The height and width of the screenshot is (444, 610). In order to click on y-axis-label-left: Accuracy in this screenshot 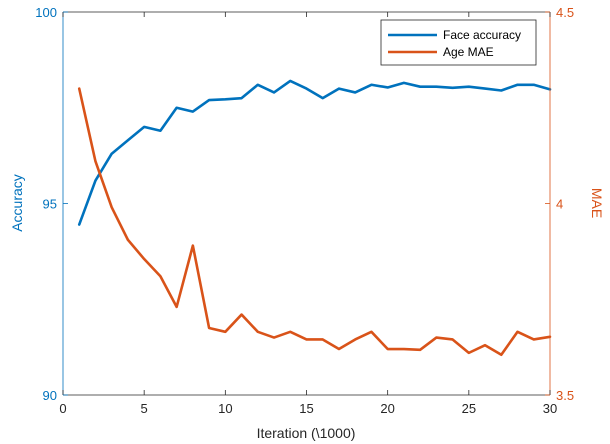, I will do `click(17, 203)`.